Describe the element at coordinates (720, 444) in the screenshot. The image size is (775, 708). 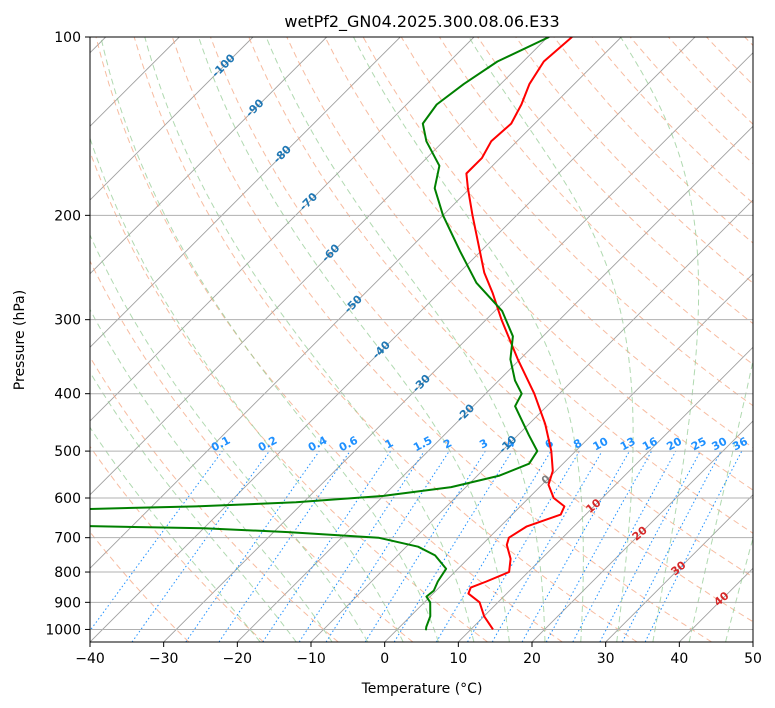
I see `mixing-ratio-label: 30` at that location.